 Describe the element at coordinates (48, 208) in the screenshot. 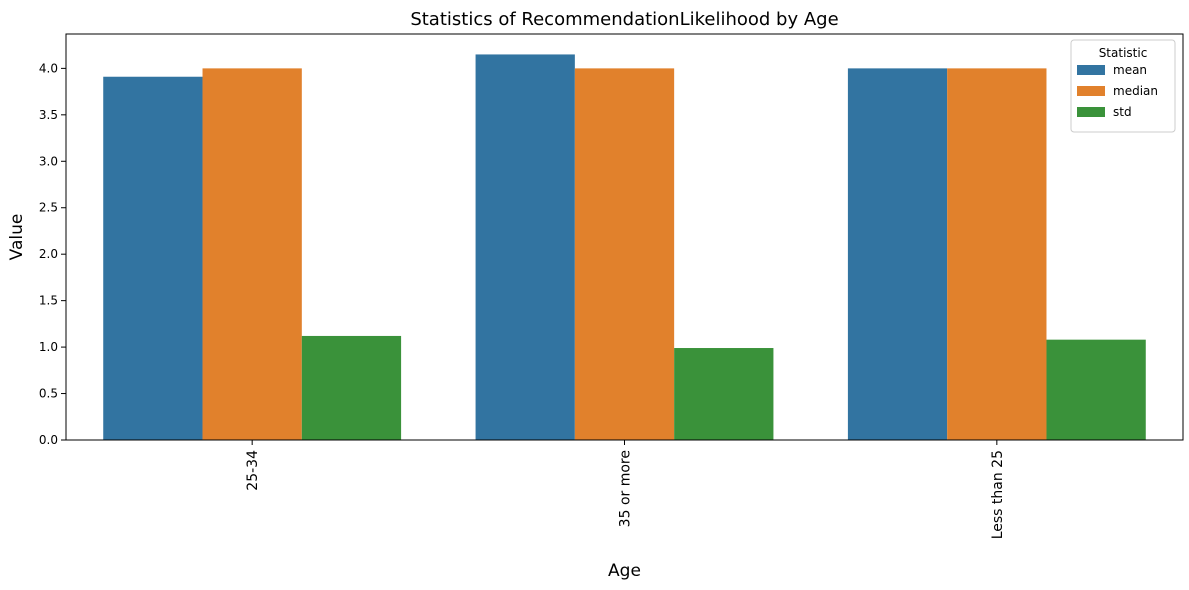

I see `y-tick-label: 2.5` at that location.